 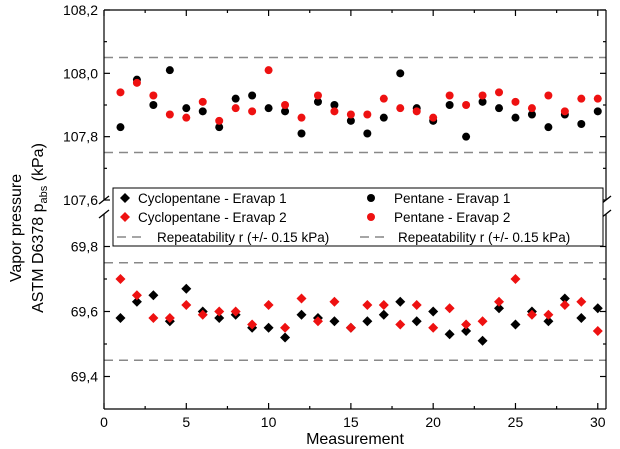 I want to click on legend-label-pentane-2: Pentane - Eravap 2, so click(x=452, y=217).